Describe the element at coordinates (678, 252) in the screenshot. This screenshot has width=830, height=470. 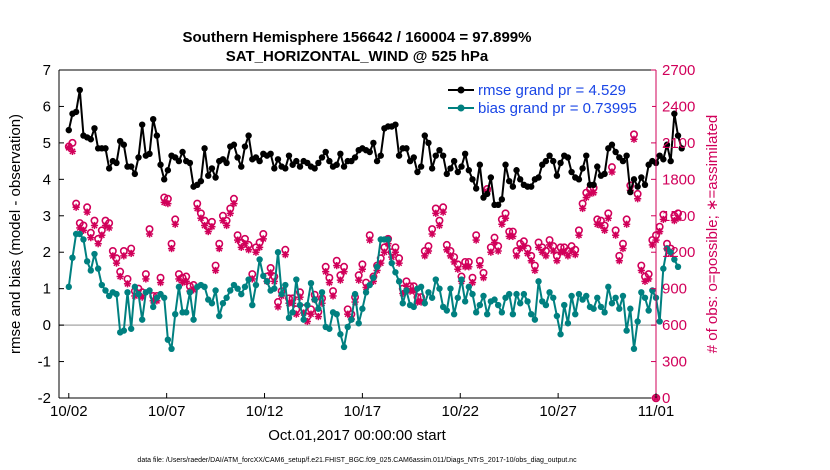
I see `y2-tick-label: 1200` at that location.